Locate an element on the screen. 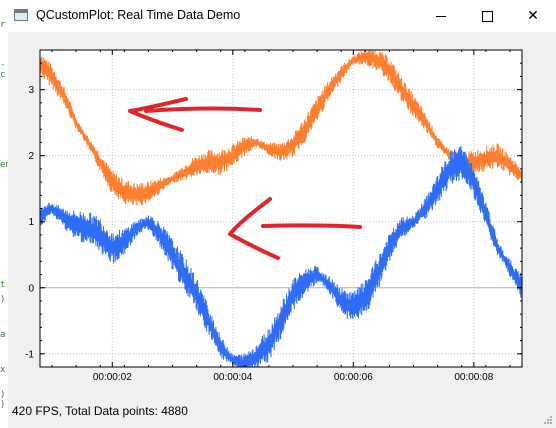 The height and width of the screenshot is (428, 556). editor-fragment-text: -c is located at coordinates (3, 70).